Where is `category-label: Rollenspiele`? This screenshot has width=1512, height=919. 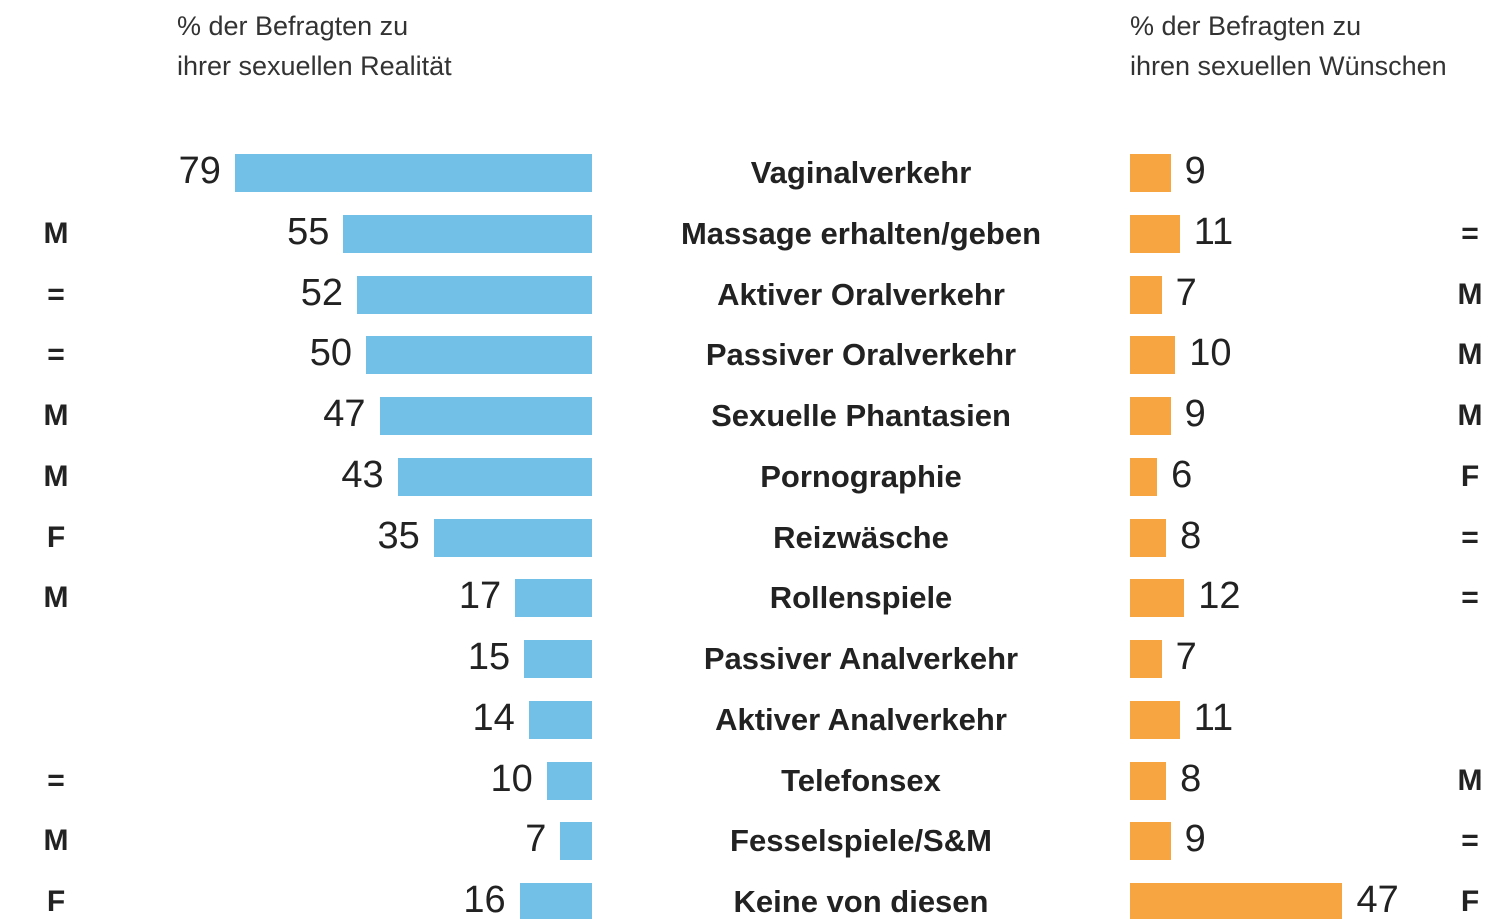
category-label: Rollenspiele is located at coordinates (861, 598).